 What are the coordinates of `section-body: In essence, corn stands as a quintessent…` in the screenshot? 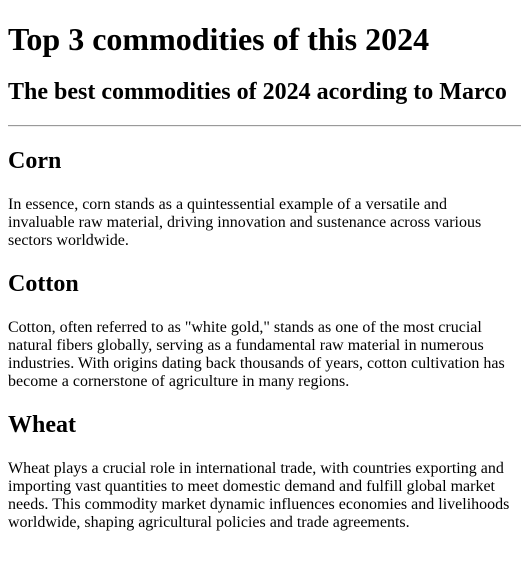 It's located at (245, 222).